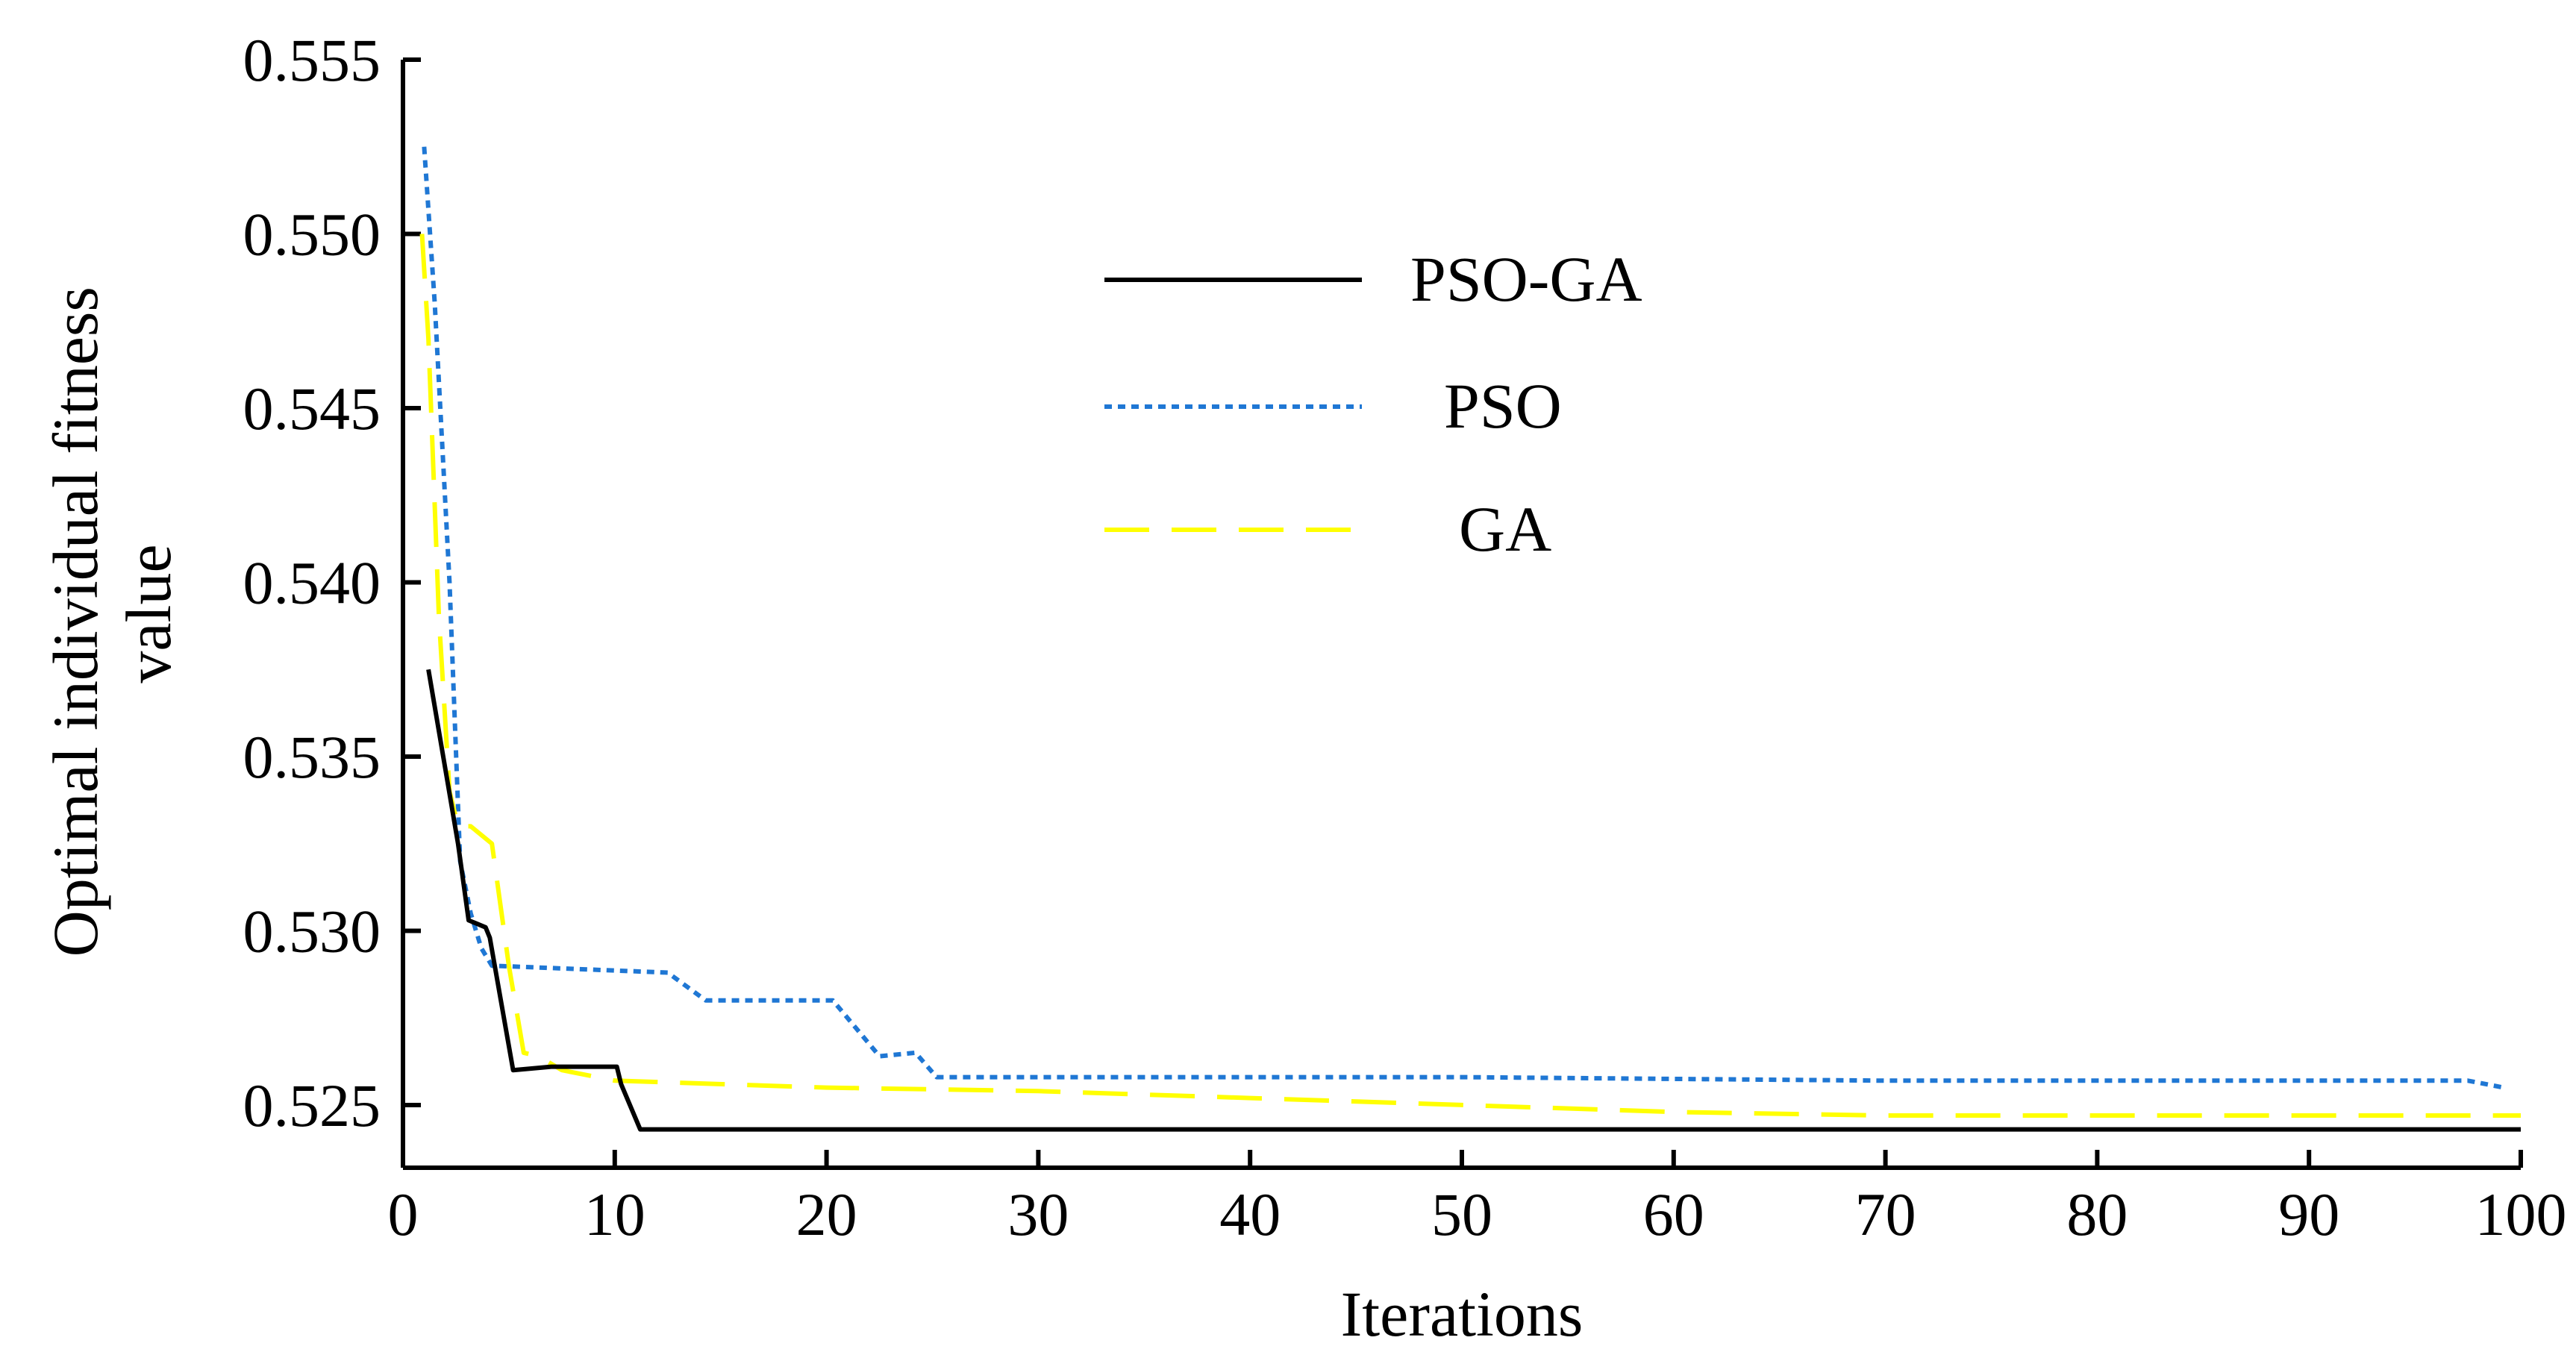 This screenshot has height=1358, width=2576. Describe the element at coordinates (1461, 1214) in the screenshot. I see `x-tick-label: 50` at that location.